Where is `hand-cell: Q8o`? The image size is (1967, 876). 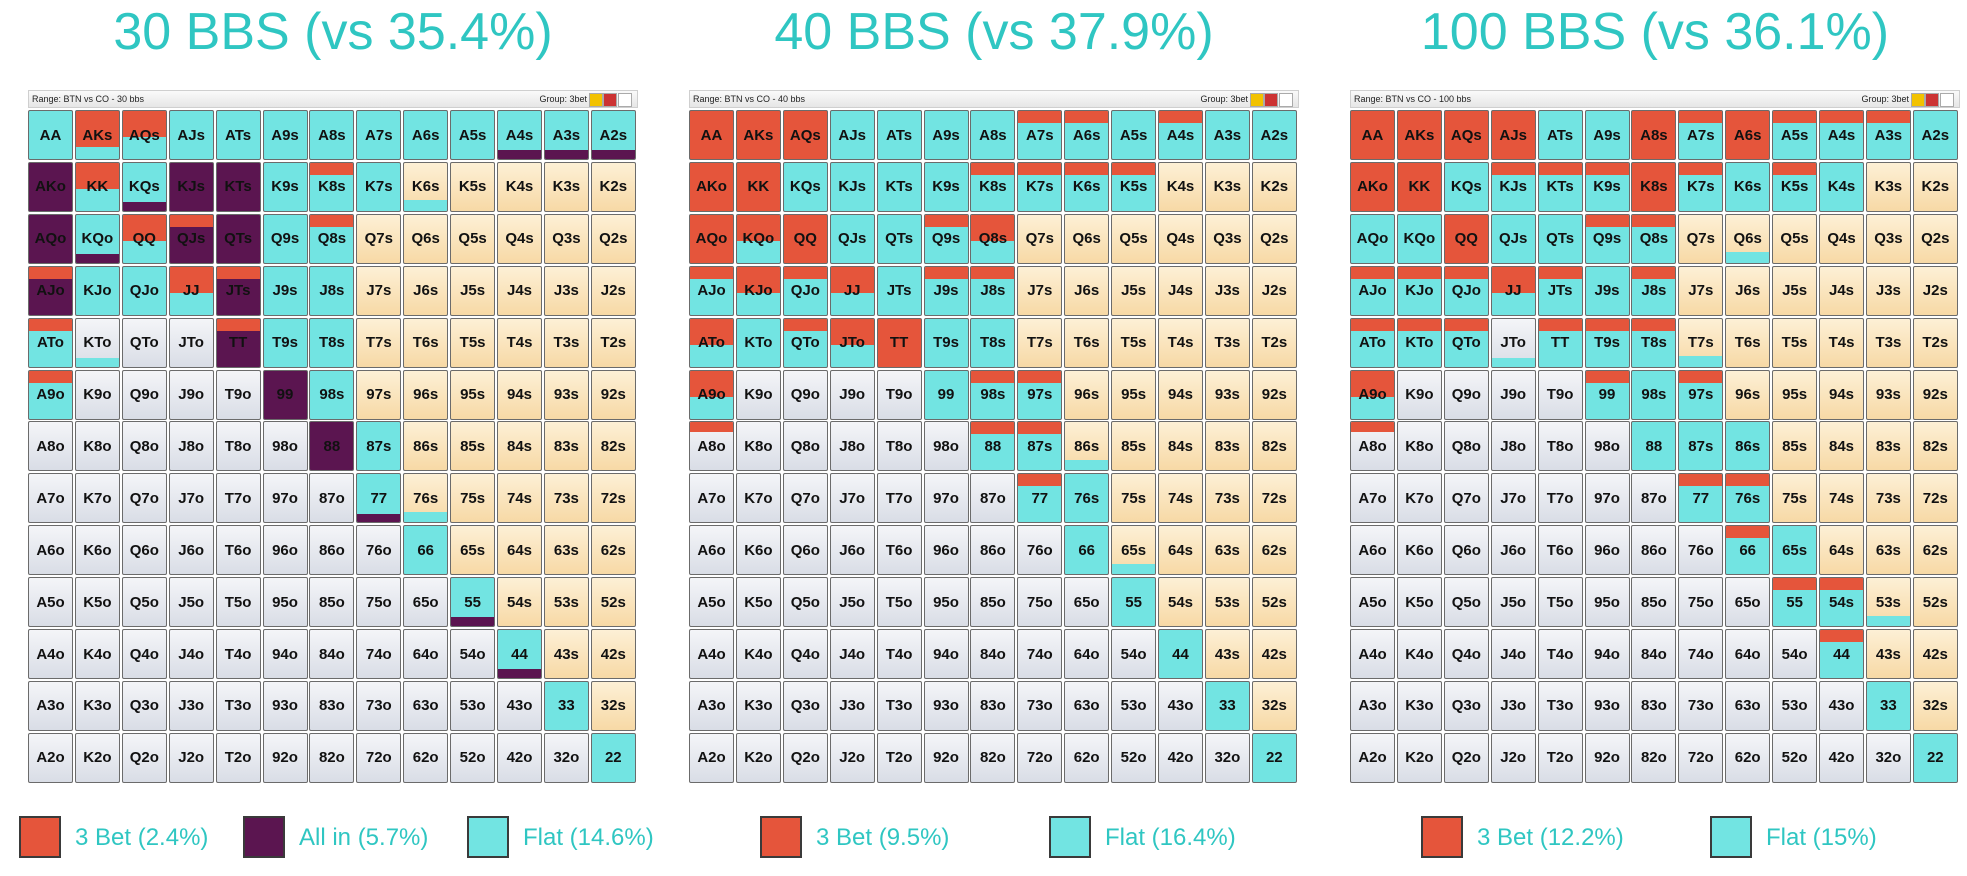 hand-cell: Q8o is located at coordinates (144, 446).